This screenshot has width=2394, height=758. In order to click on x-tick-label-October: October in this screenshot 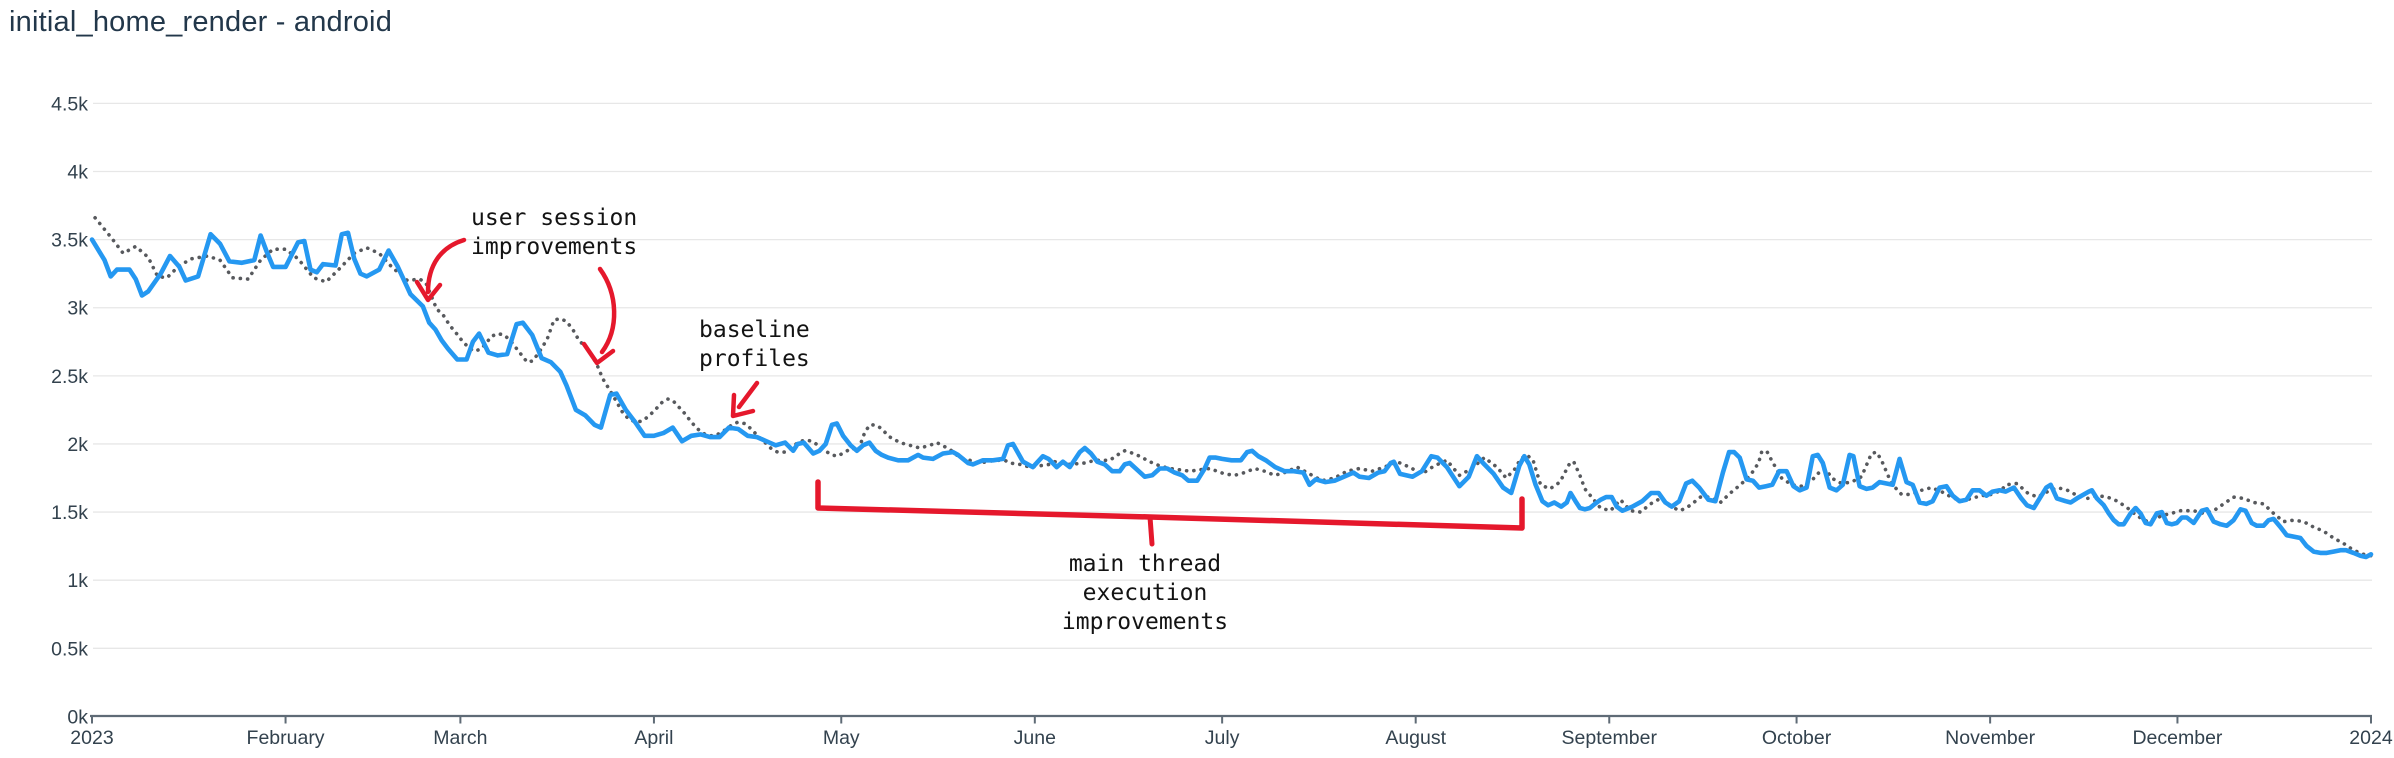, I will do `click(1797, 738)`.